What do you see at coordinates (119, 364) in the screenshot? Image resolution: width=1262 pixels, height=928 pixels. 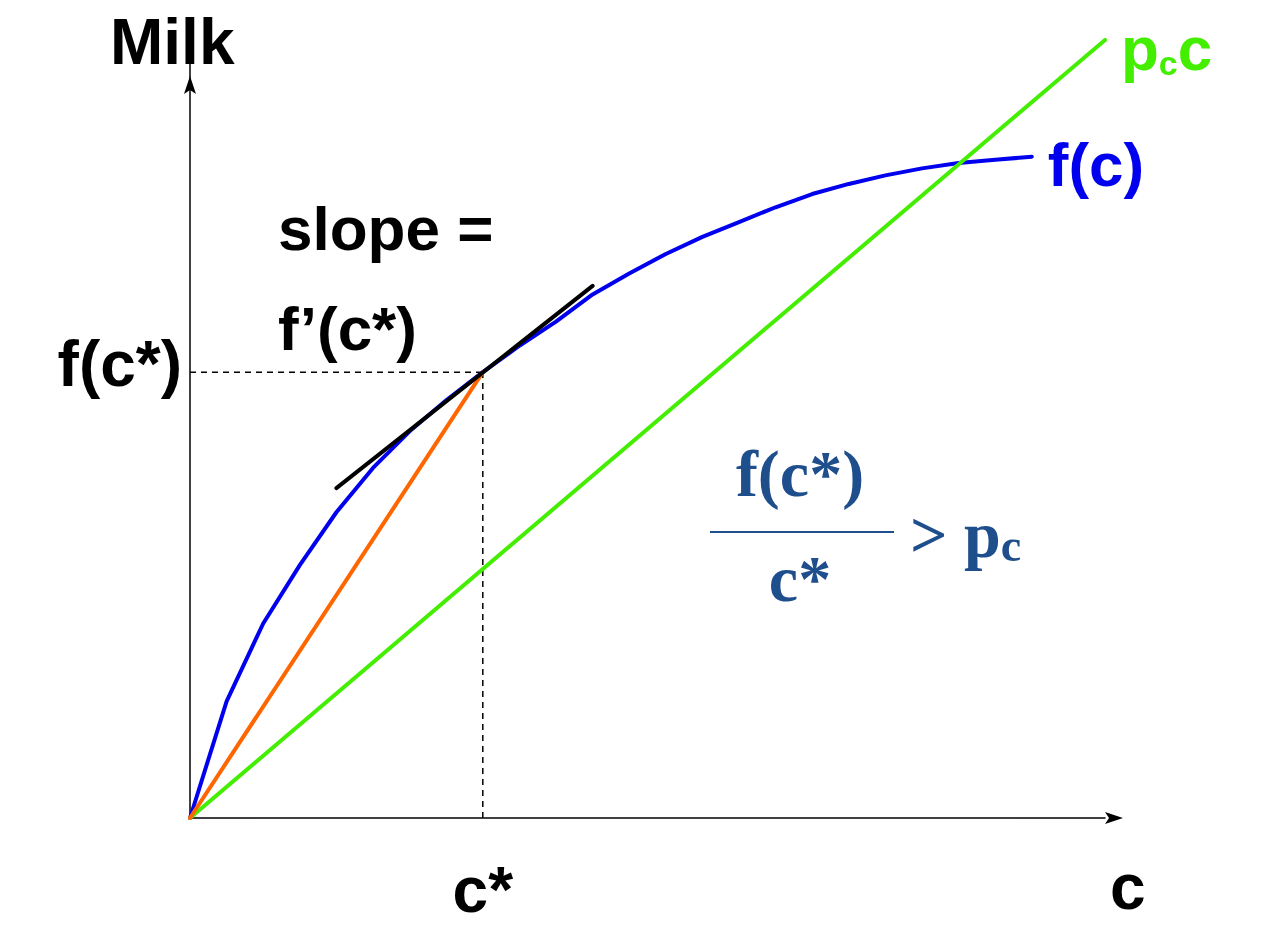 I see `ref-line-label: f(c*)` at bounding box center [119, 364].